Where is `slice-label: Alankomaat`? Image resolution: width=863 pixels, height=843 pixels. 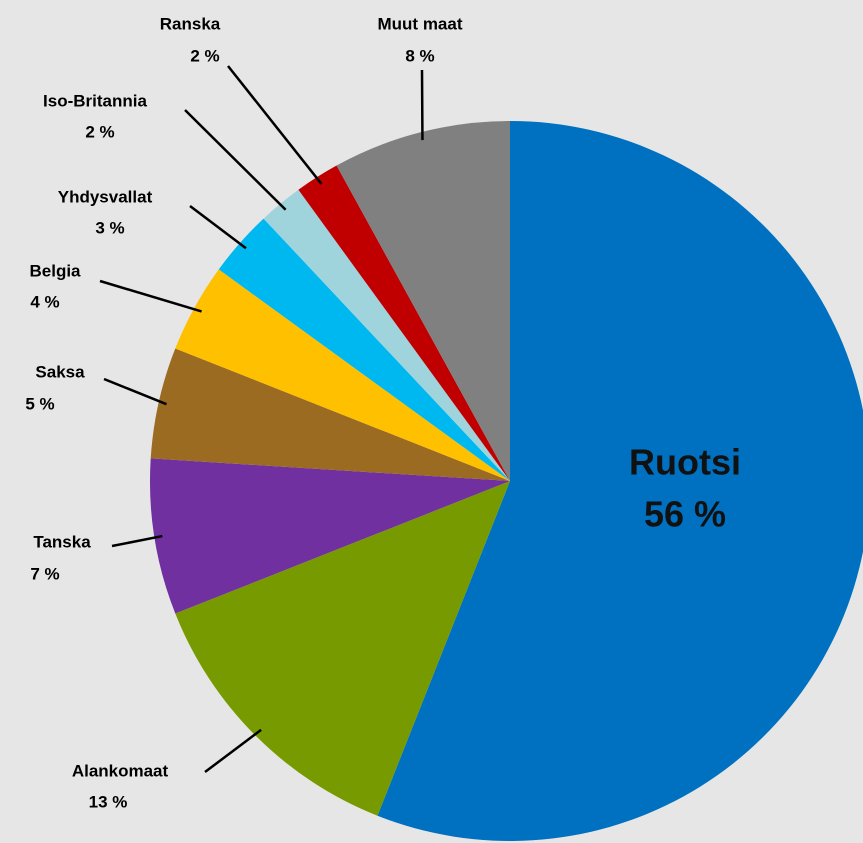
slice-label: Alankomaat is located at coordinates (120, 770).